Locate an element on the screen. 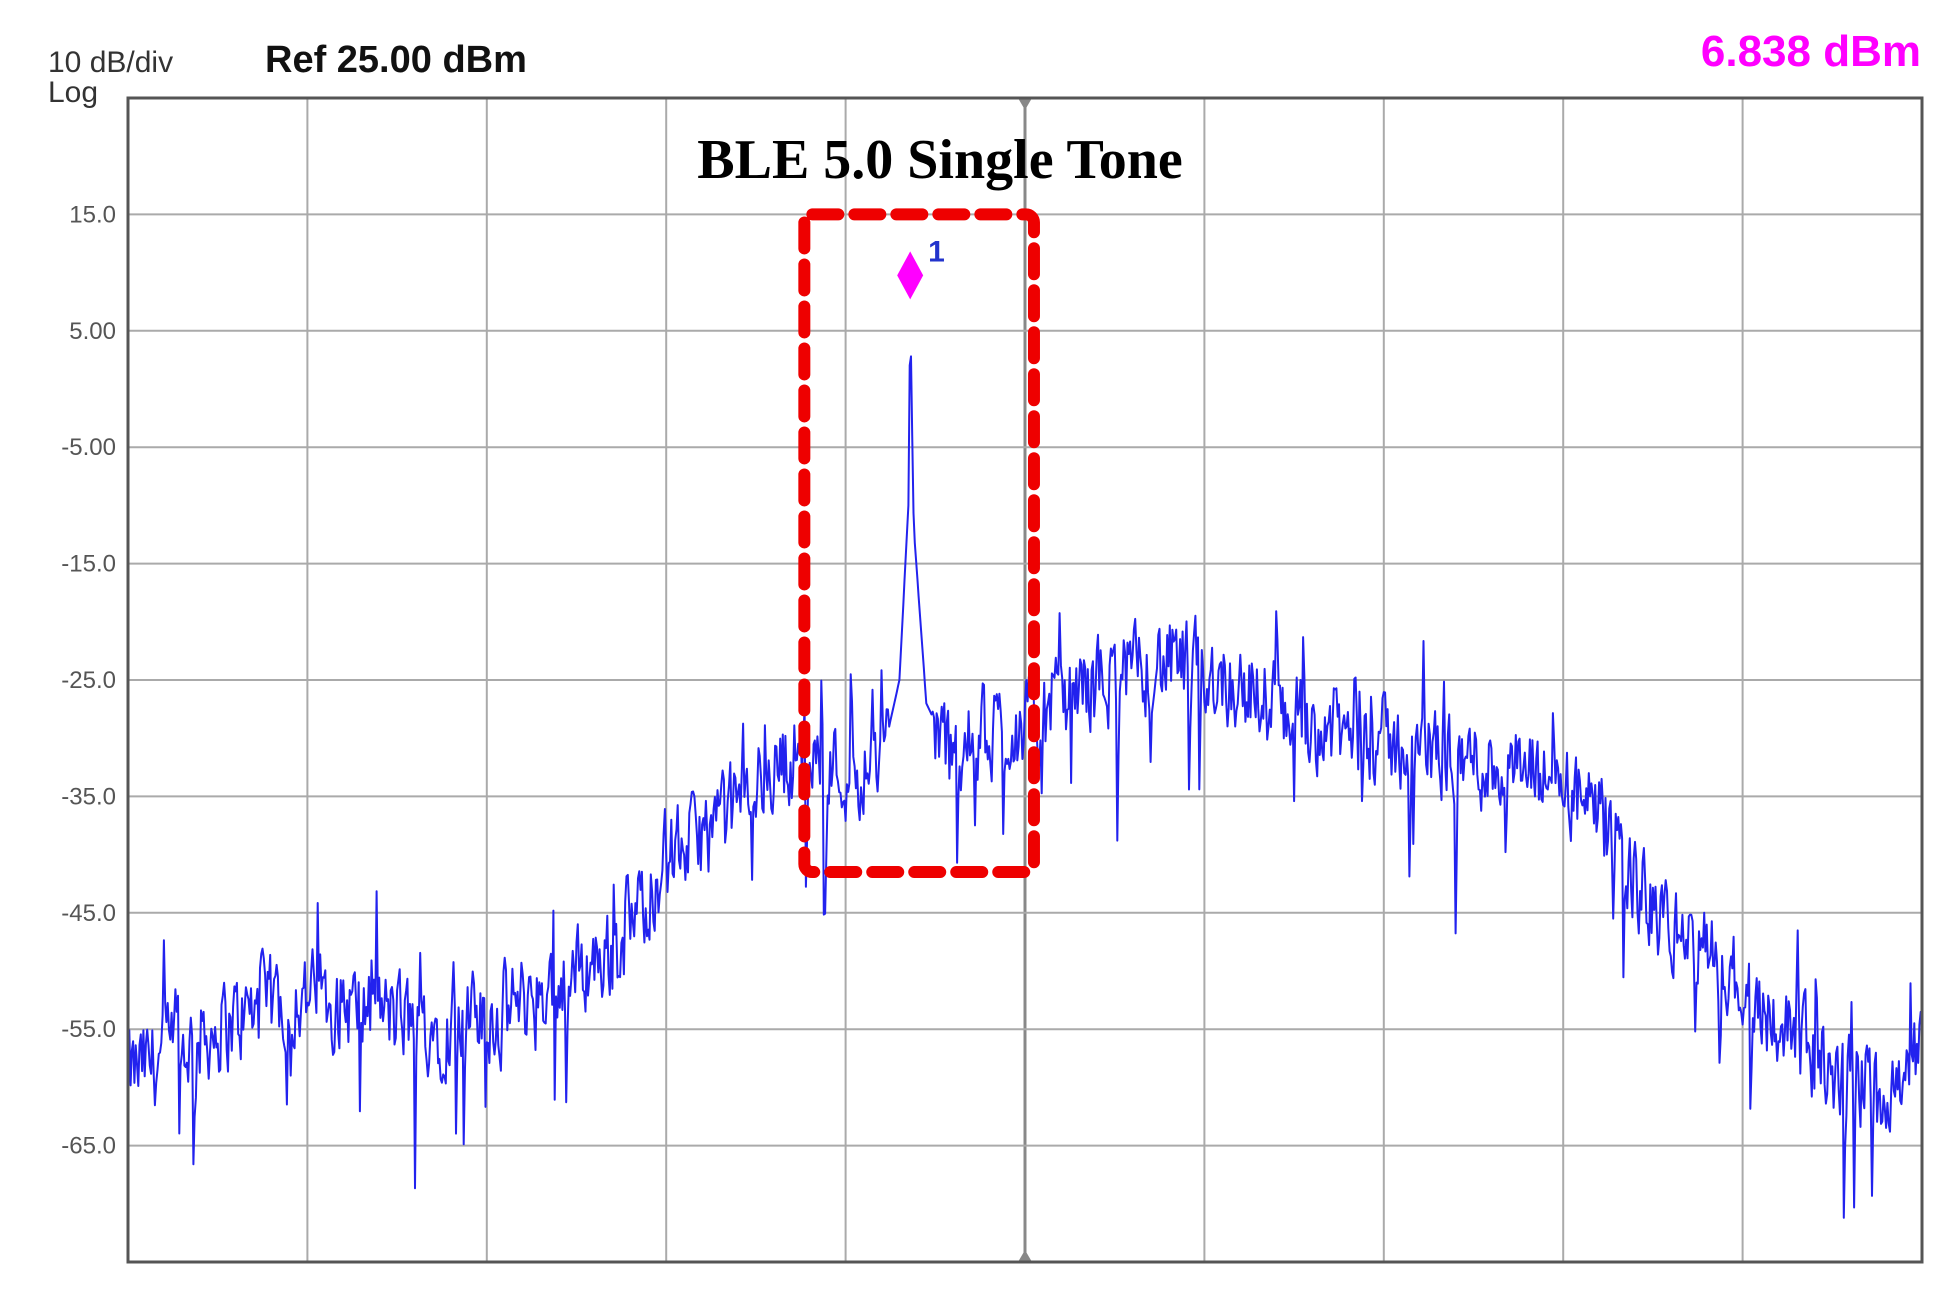  reference-level: Ref 25.00 dBm is located at coordinates (396, 60).